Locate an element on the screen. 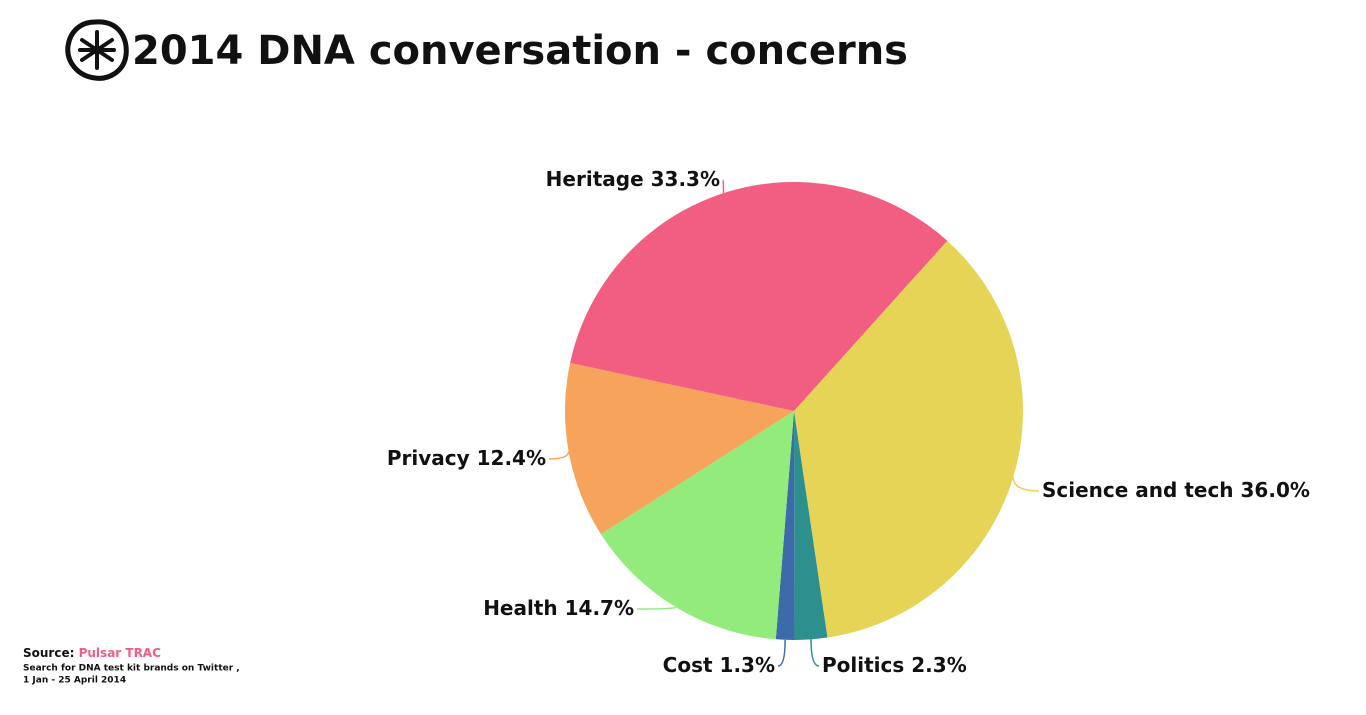 Image resolution: width=1366 pixels, height=715 pixels. source: Source: Pulsar TRAC is located at coordinates (92, 653).